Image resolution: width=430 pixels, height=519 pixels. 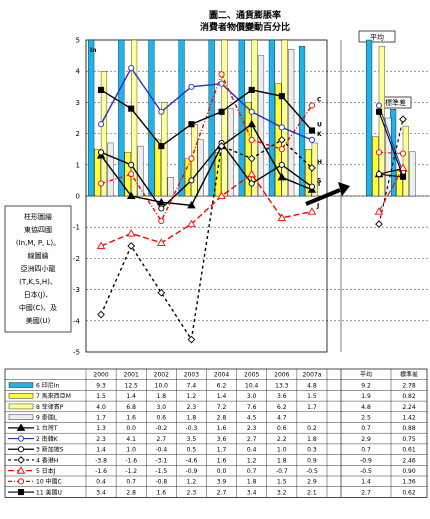 I want to click on table-cell: 0.5, so click(x=192, y=450).